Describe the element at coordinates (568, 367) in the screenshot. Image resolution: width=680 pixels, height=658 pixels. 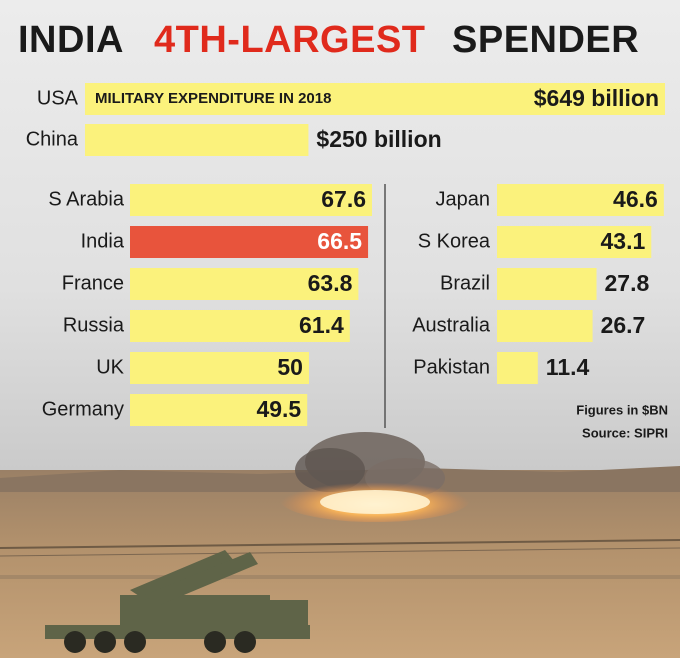
I see `value-label: 11.4` at that location.